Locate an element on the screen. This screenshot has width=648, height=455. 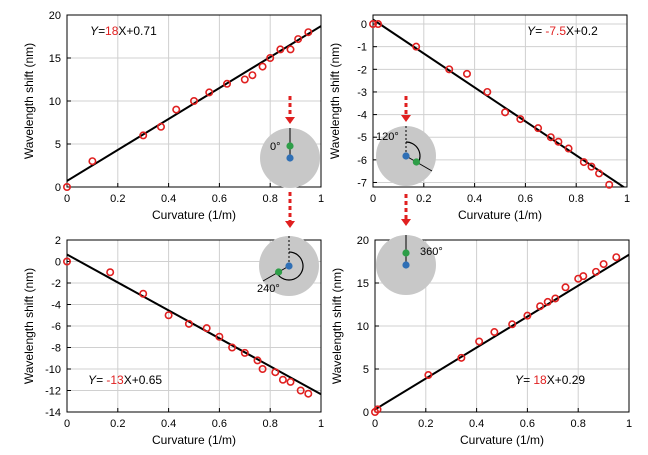
equation-slope: -7.5 is located at coordinates (555, 31).